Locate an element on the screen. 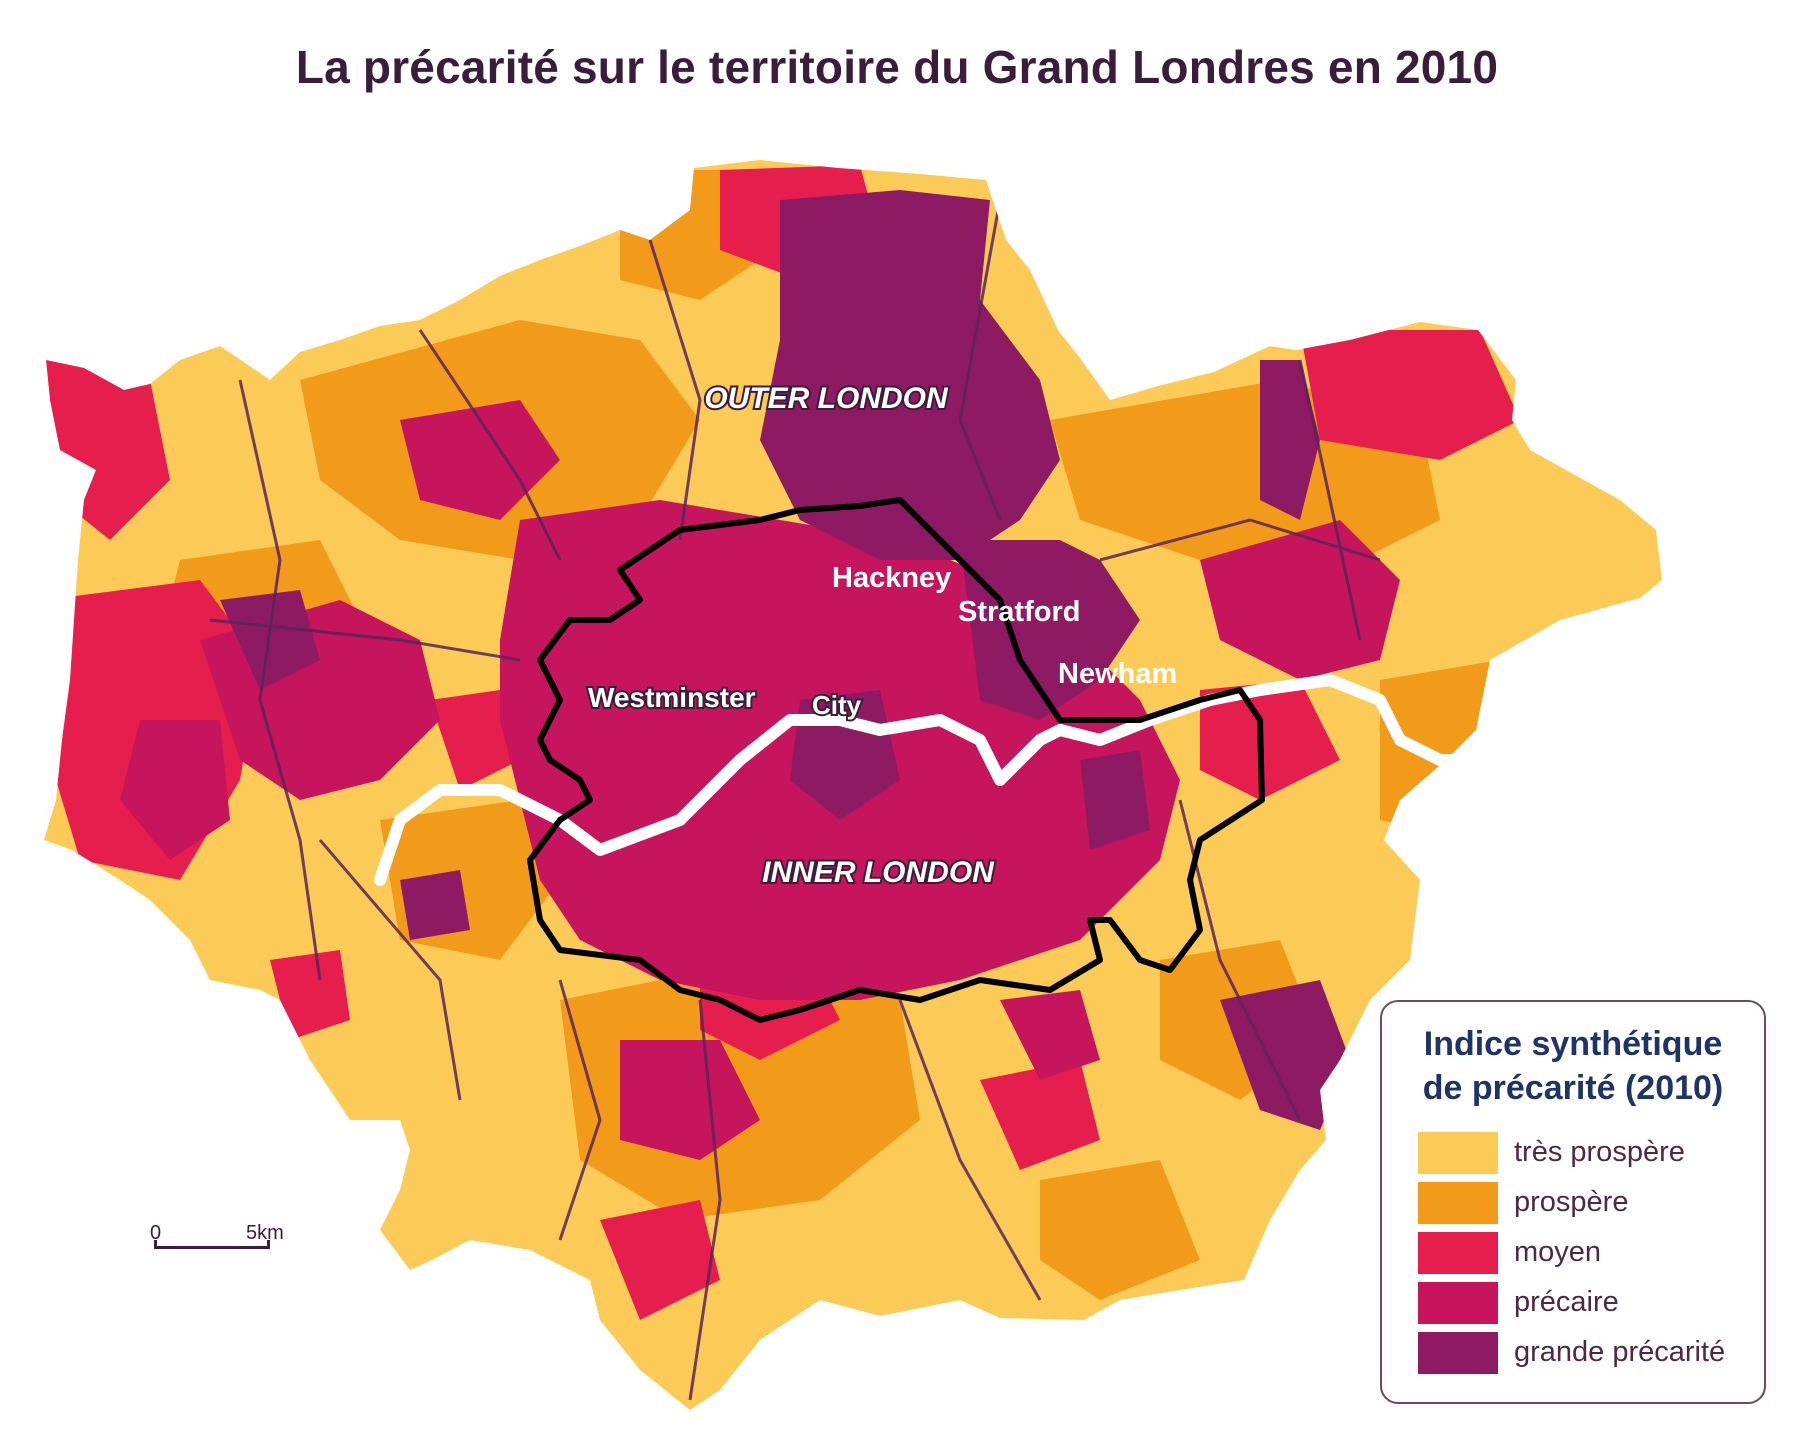 The image size is (1794, 1434). legend-label: grande précarité is located at coordinates (1620, 1352).